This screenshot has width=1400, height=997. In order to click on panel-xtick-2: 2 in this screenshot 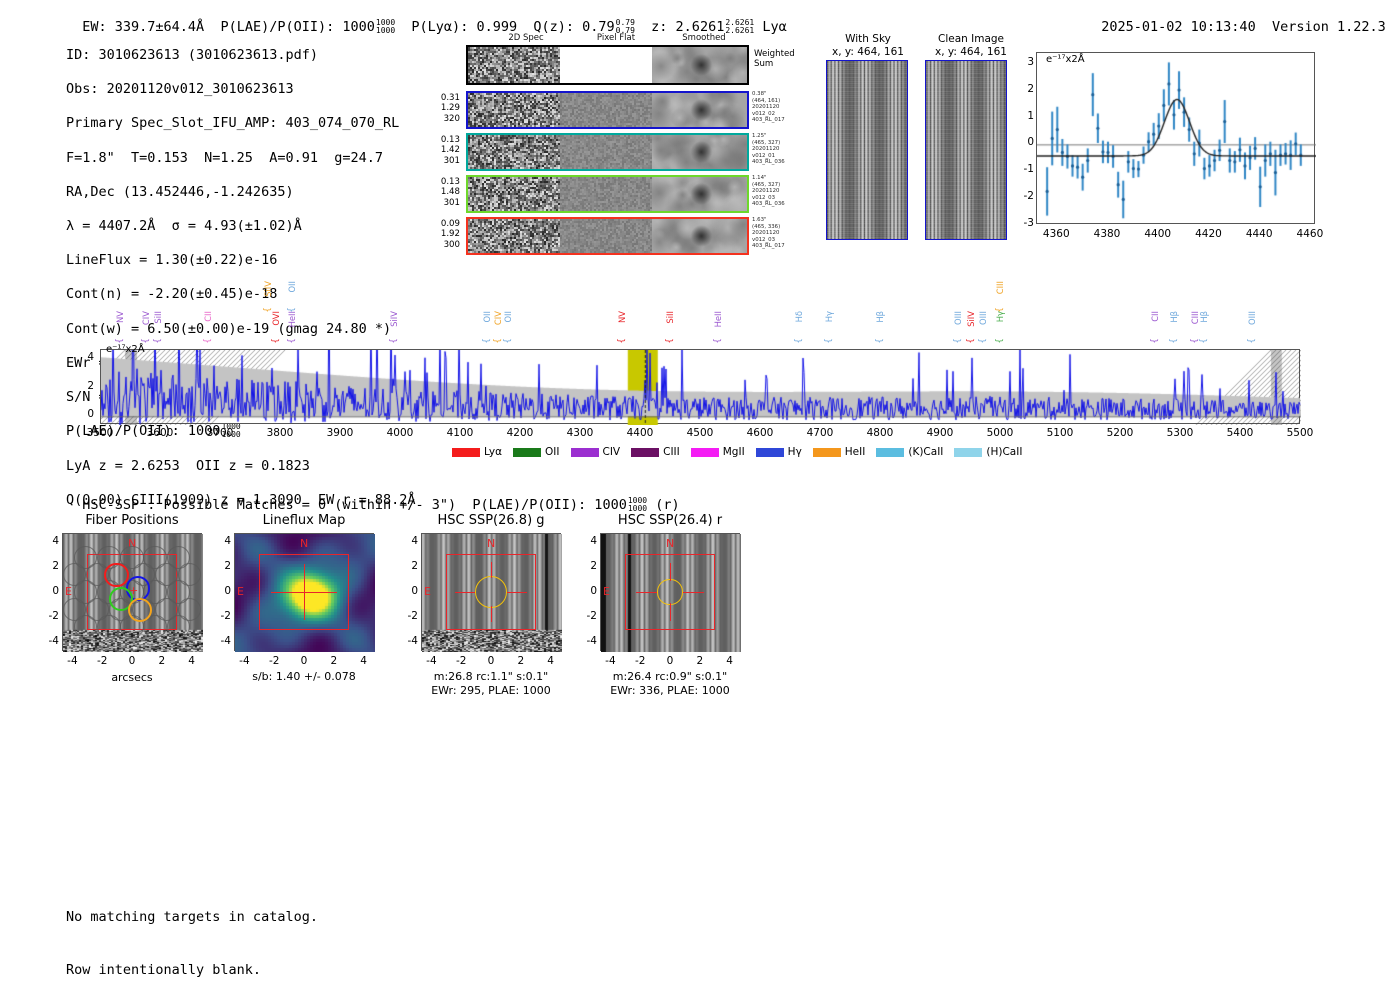, I will do `click(521, 661)`.